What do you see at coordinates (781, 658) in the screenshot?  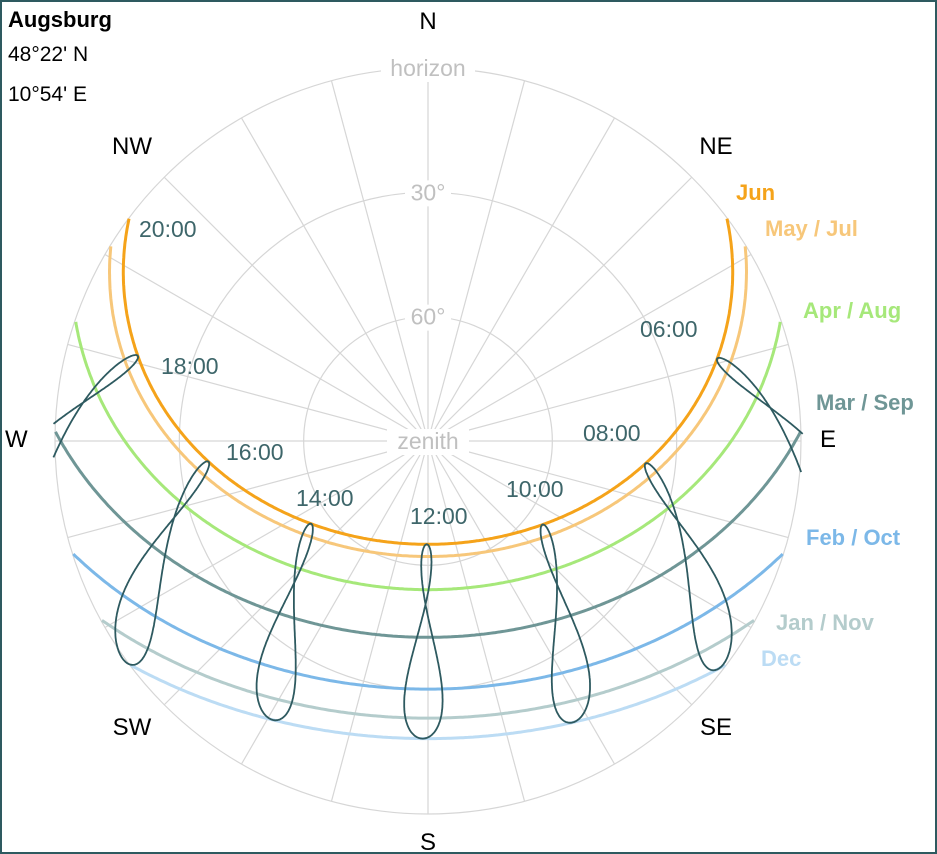 I see `legend-dec: Dec` at bounding box center [781, 658].